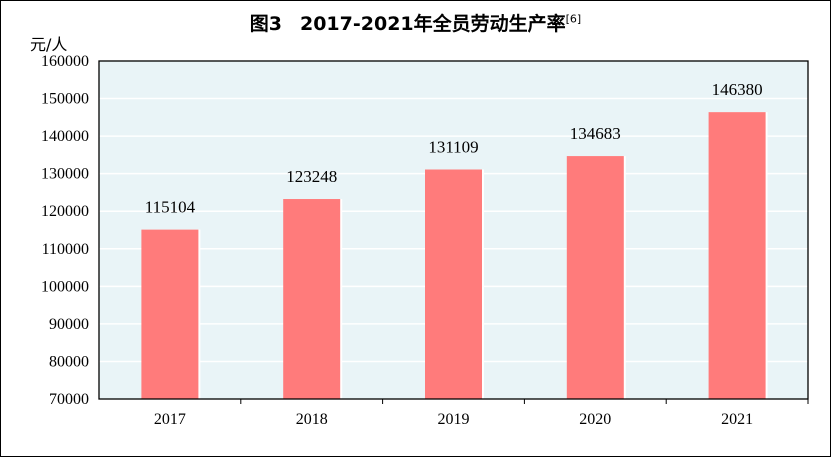 Image resolution: width=831 pixels, height=457 pixels. I want to click on chart-title: 图3 2017-2021年全员劳动生产率[6], so click(415, 22).